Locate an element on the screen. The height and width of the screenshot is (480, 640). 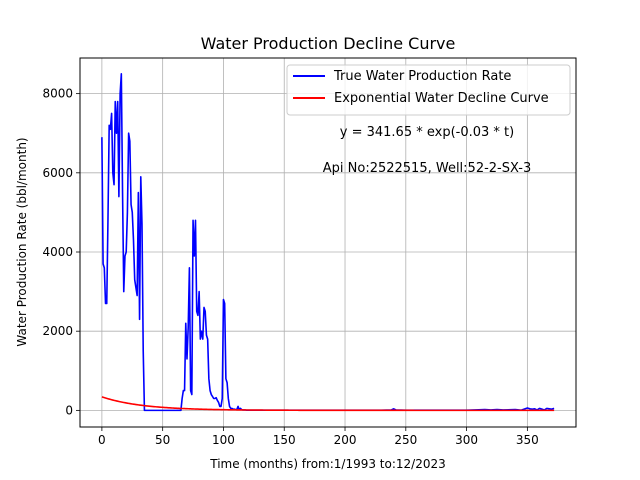
y-tick-label: 4000 is located at coordinates (57, 252).